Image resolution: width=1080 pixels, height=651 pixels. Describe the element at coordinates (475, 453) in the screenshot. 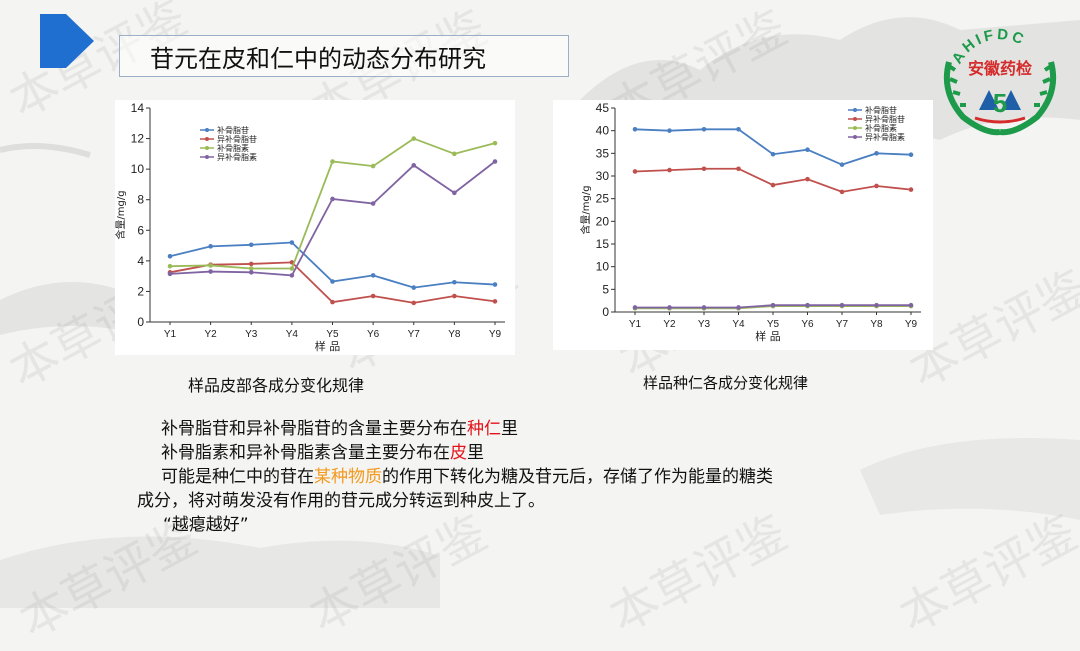

I see `para2-text-b: 里` at that location.